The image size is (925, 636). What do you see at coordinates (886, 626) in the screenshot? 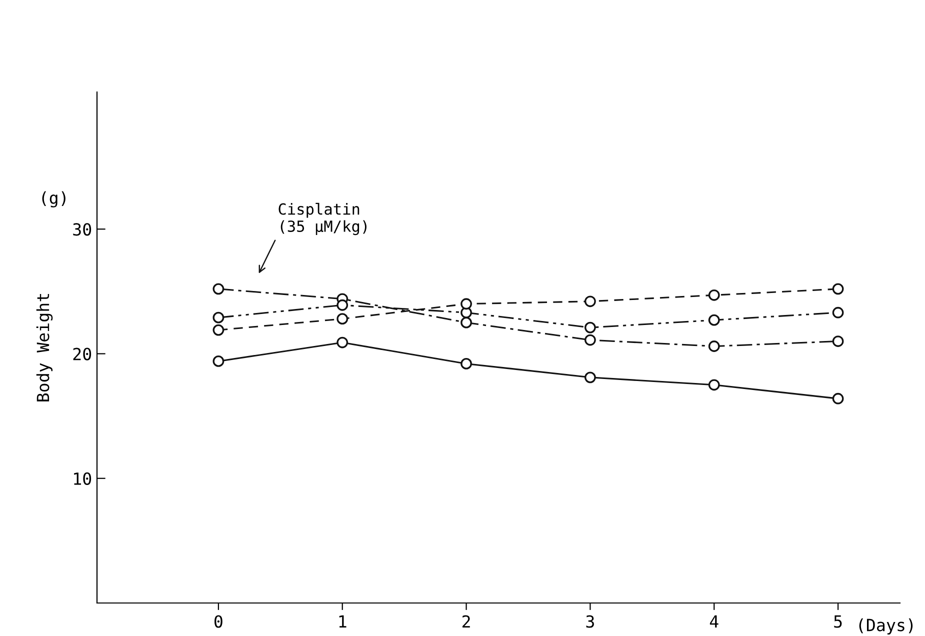
I see `x-axis-title: (Days)` at bounding box center [886, 626].